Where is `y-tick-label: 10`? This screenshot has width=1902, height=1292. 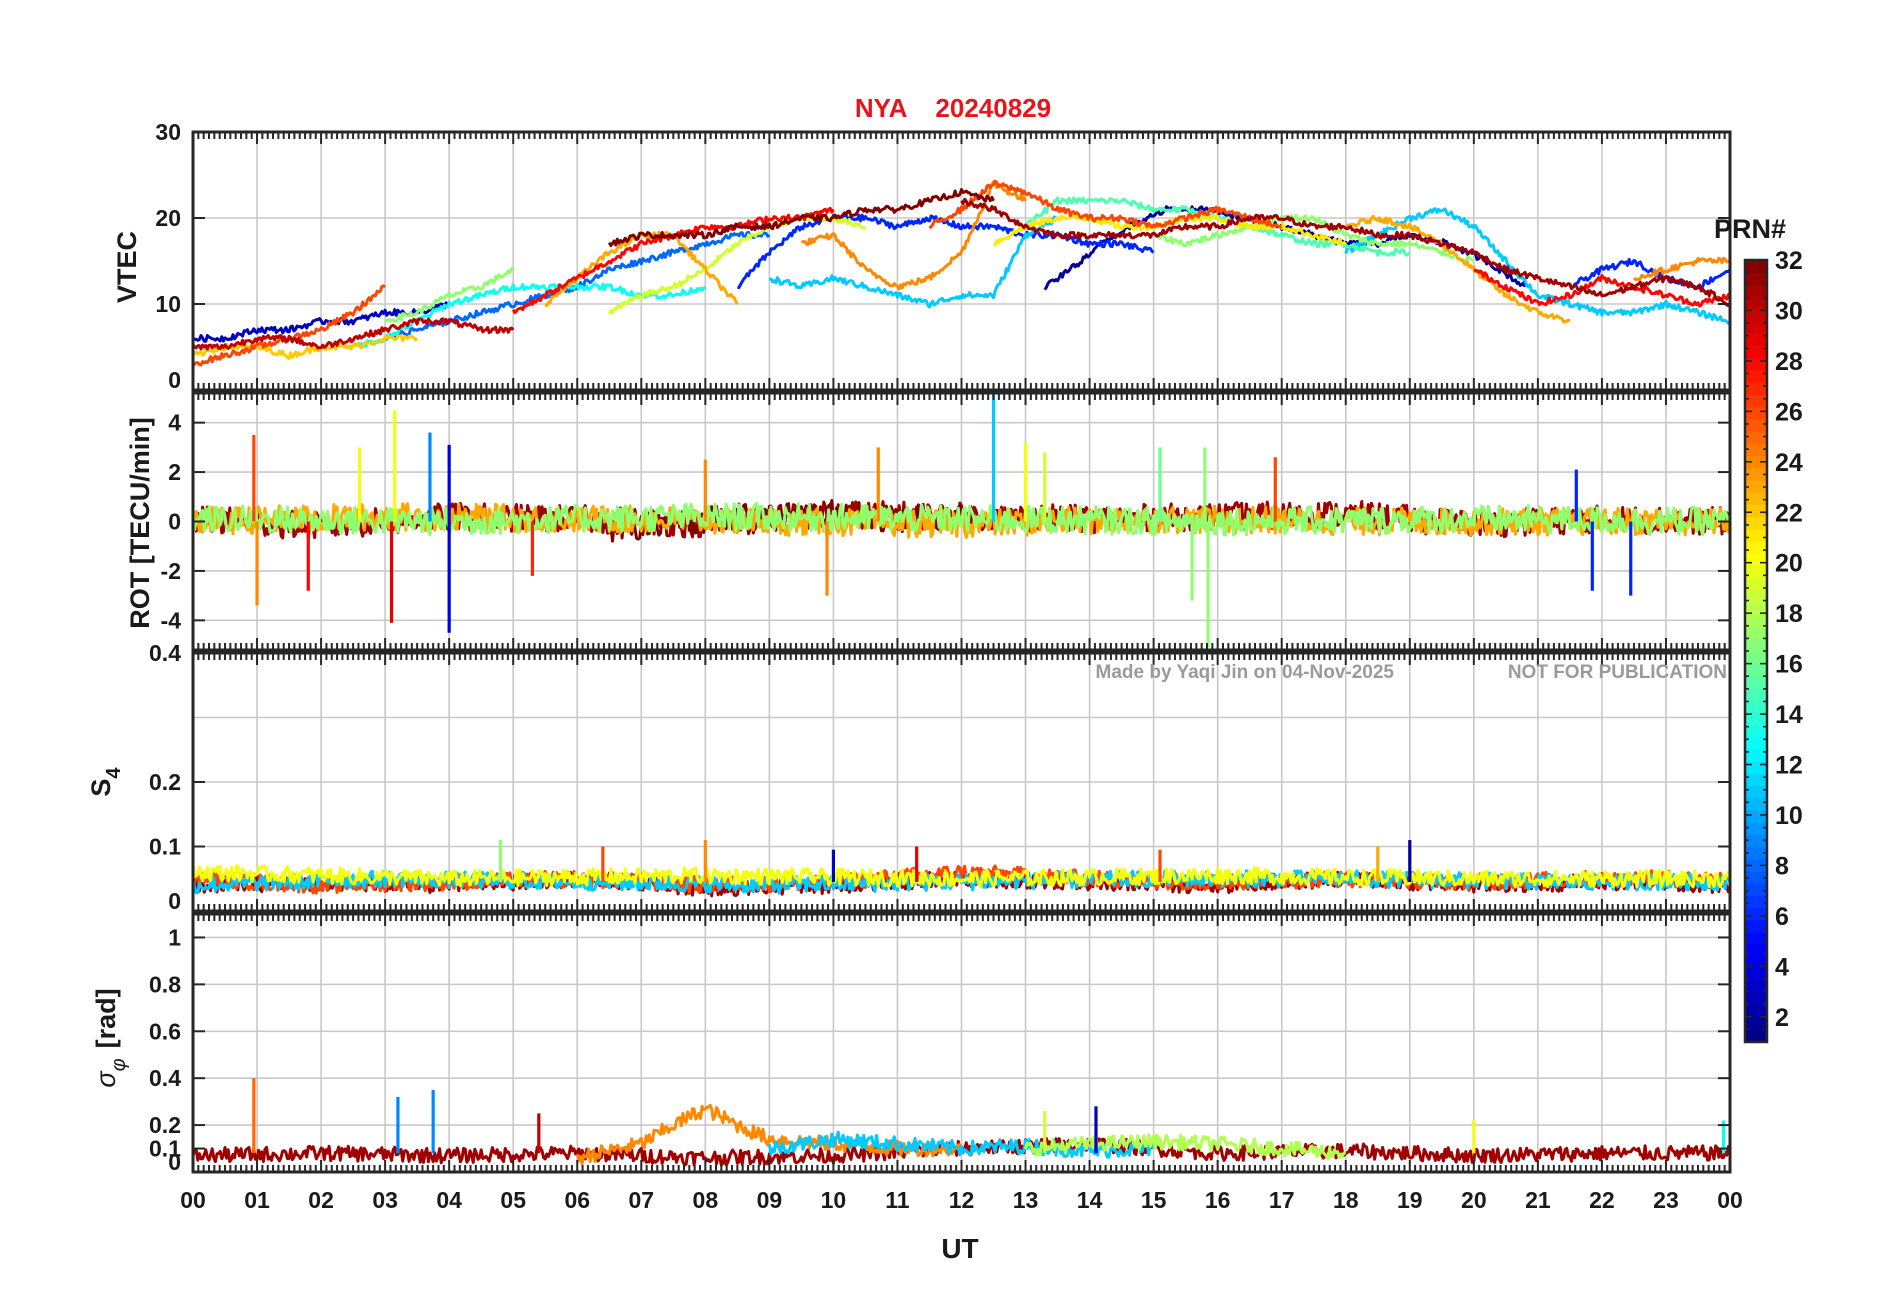 y-tick-label: 10 is located at coordinates (168, 304).